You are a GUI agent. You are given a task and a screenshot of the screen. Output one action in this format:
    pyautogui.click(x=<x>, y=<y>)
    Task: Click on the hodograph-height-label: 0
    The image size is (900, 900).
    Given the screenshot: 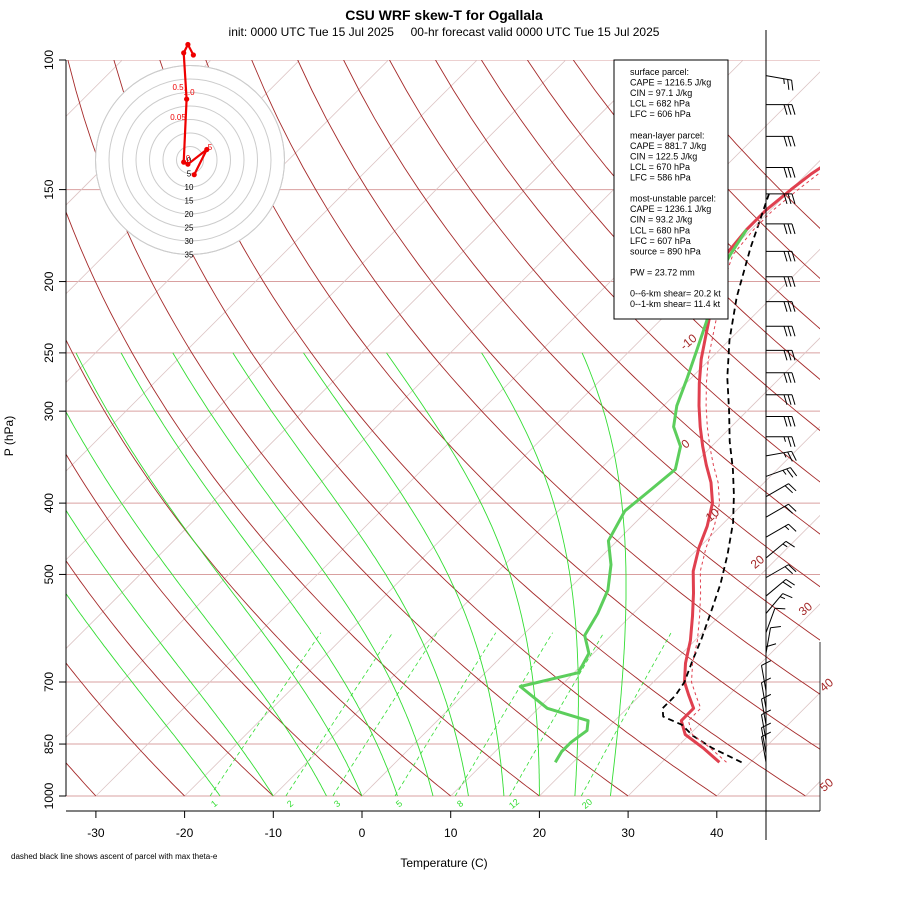 What is the action you would take?
    pyautogui.click(x=188, y=158)
    